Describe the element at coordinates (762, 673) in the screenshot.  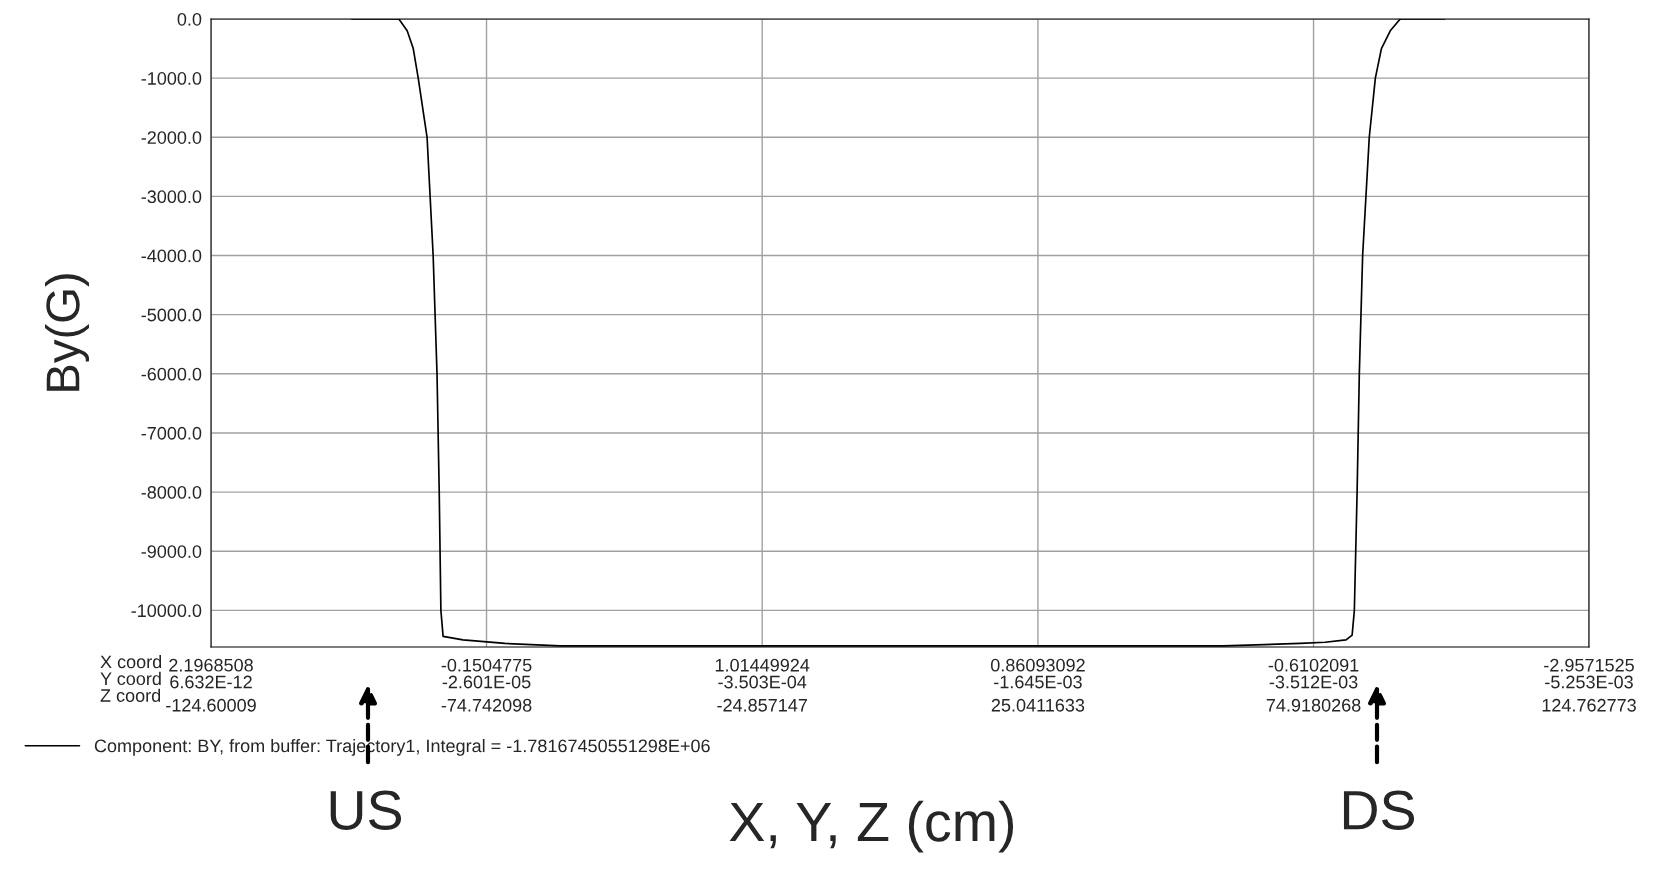
I see `text: 1.01449924 -3.503E-04` at that location.